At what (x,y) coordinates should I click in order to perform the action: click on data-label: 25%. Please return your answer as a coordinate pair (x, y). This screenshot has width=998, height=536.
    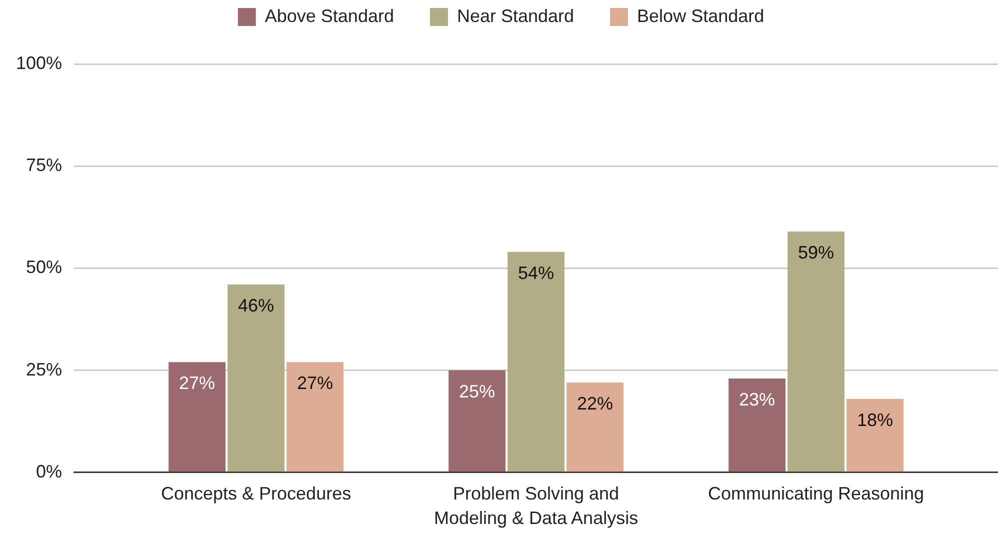
    Looking at the image, I should click on (477, 391).